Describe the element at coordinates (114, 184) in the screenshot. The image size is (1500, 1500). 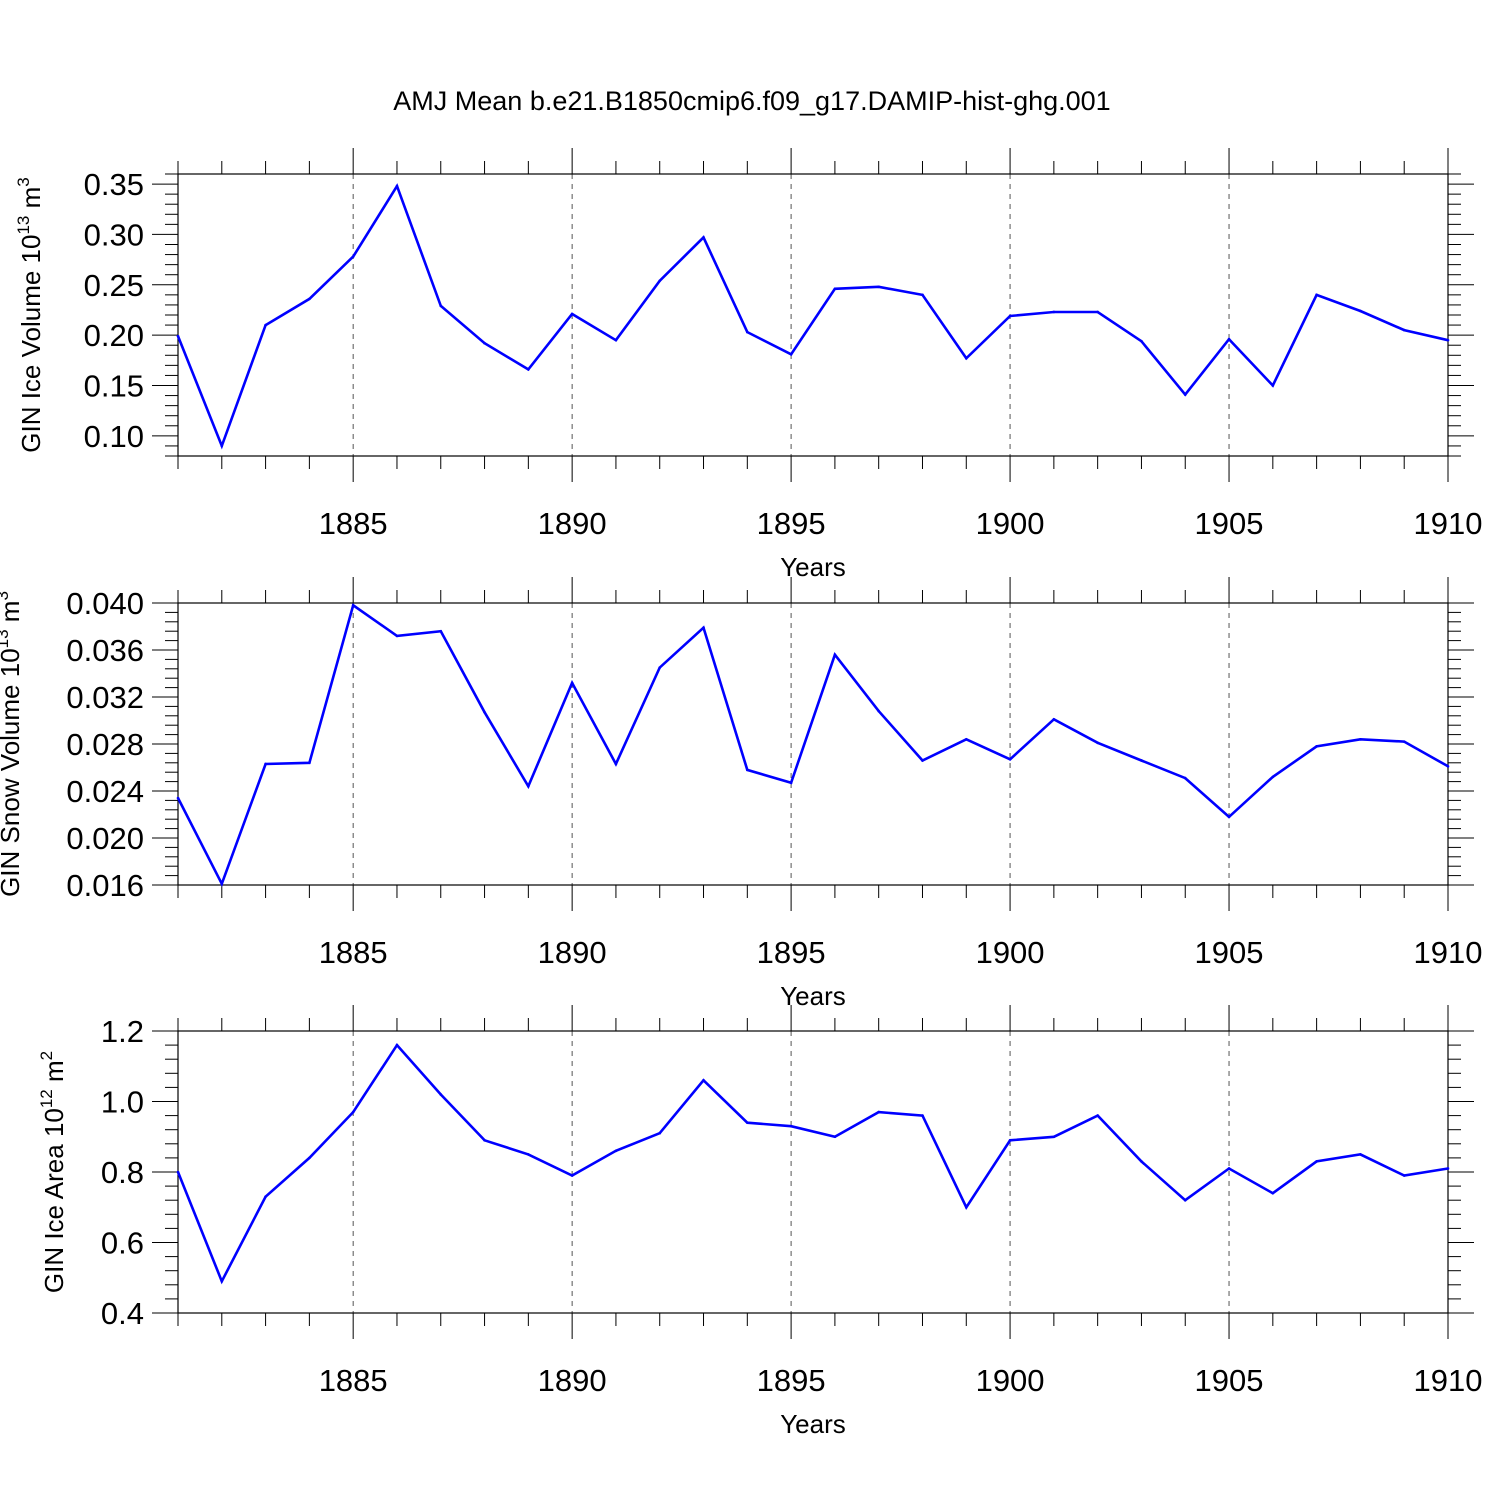
I see `y-tick-label: 0.35` at that location.